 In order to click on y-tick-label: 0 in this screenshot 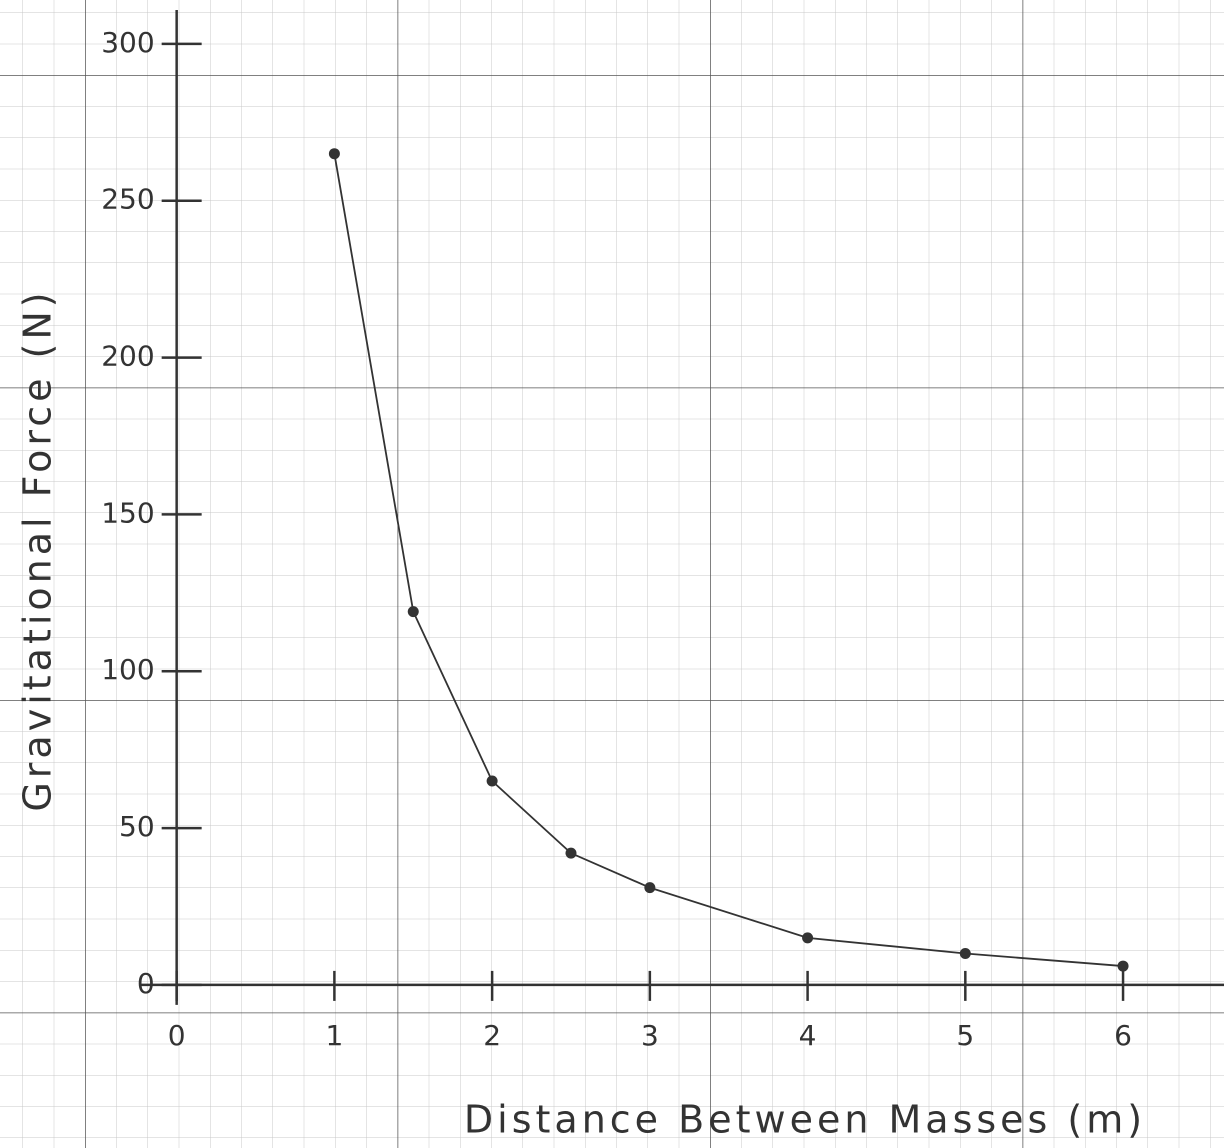, I will do `click(146, 983)`.